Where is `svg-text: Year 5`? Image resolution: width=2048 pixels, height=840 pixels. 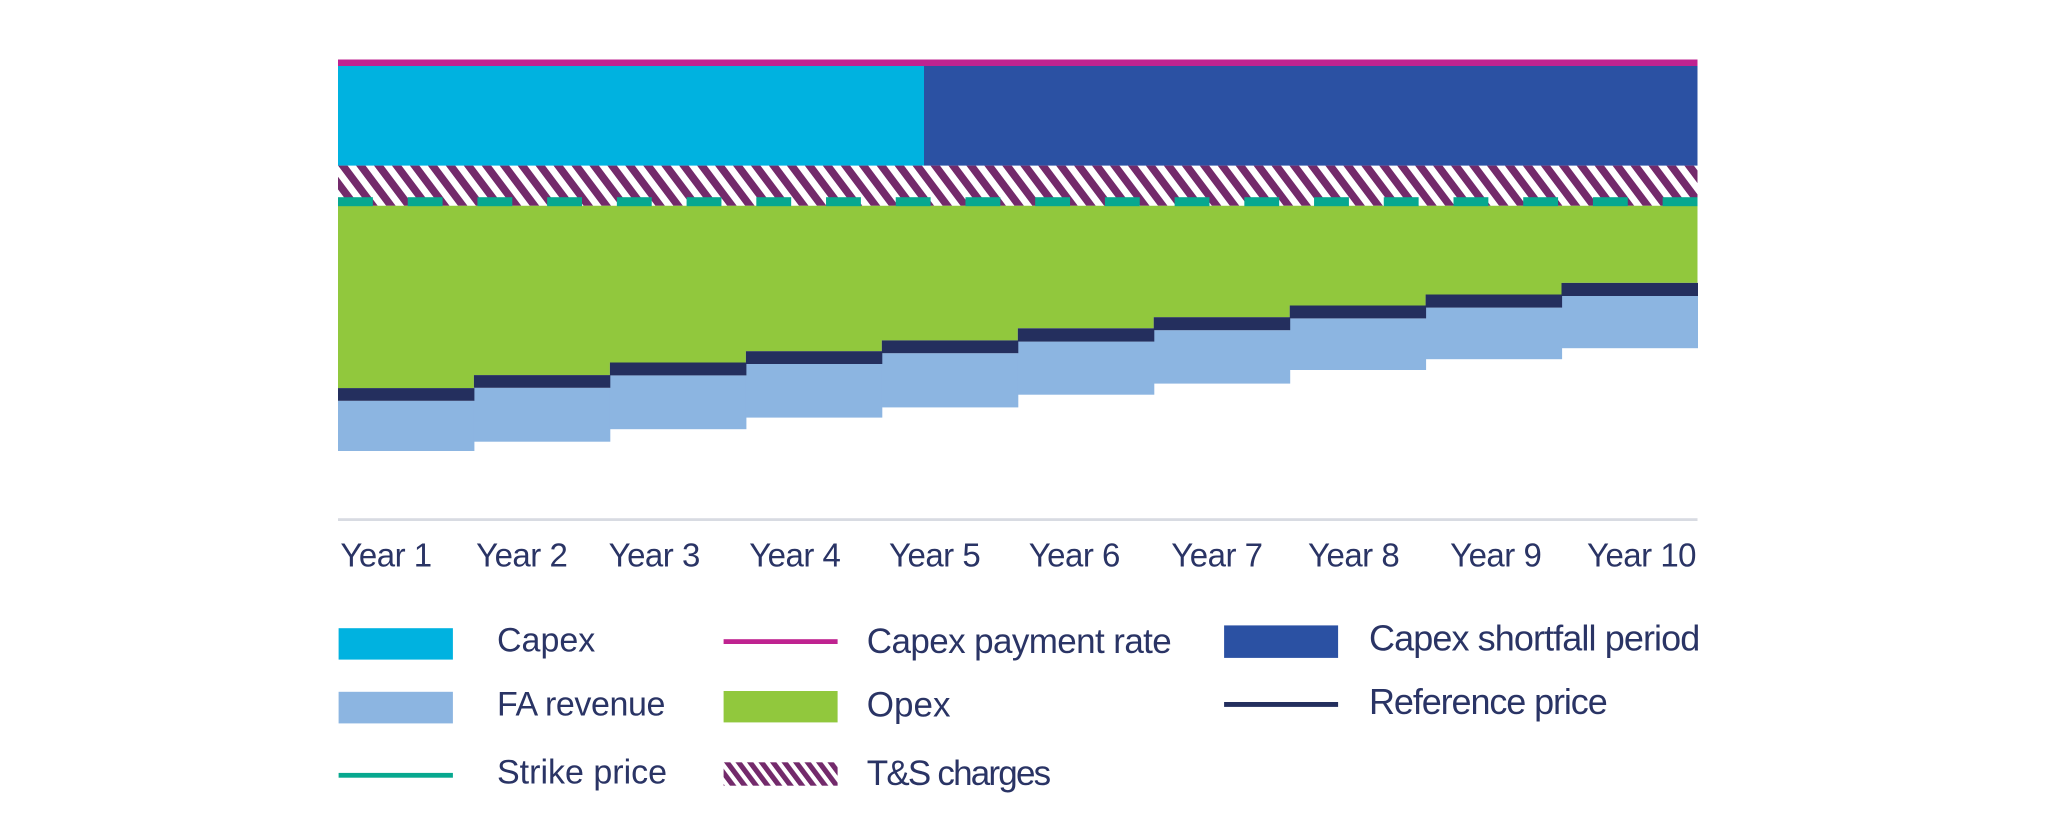
svg-text: Year 5 is located at coordinates (934, 555).